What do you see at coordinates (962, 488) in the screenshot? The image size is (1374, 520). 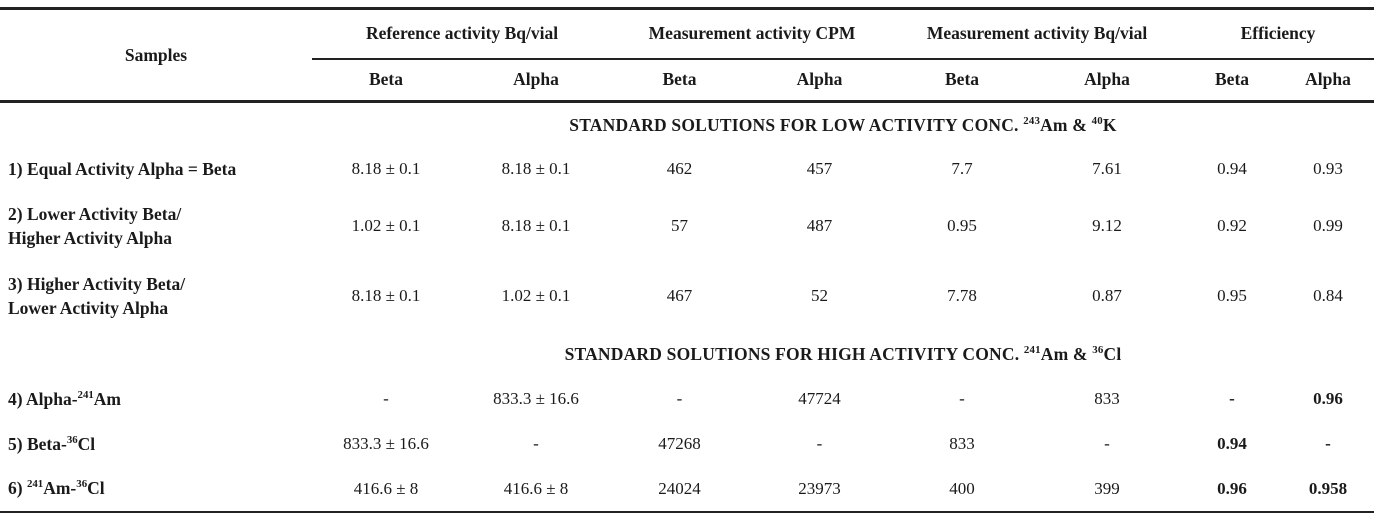 I see `data-cell-bq-beta: 400` at bounding box center [962, 488].